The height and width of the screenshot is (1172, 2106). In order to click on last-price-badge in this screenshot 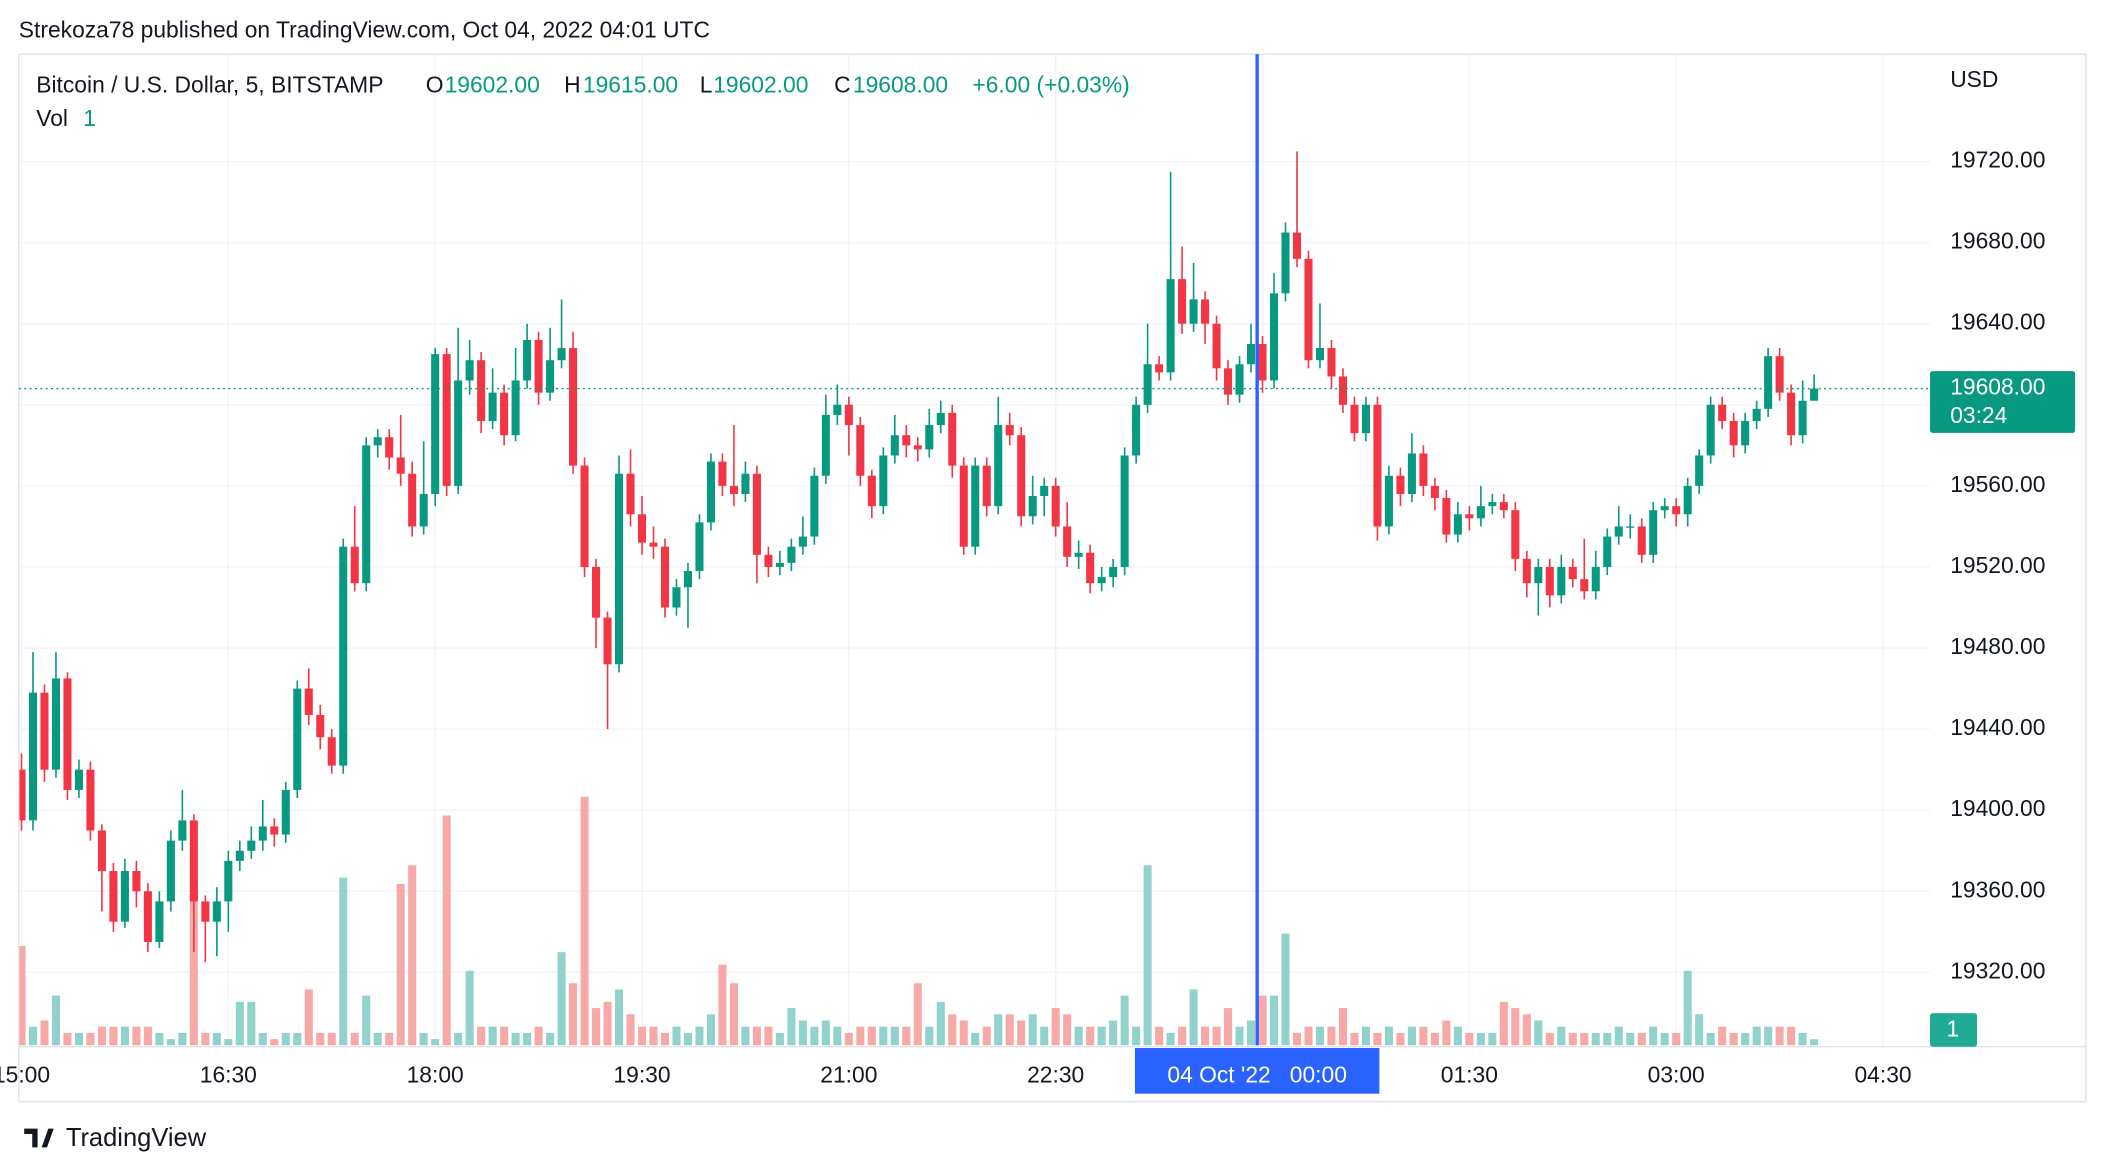, I will do `click(2003, 402)`.